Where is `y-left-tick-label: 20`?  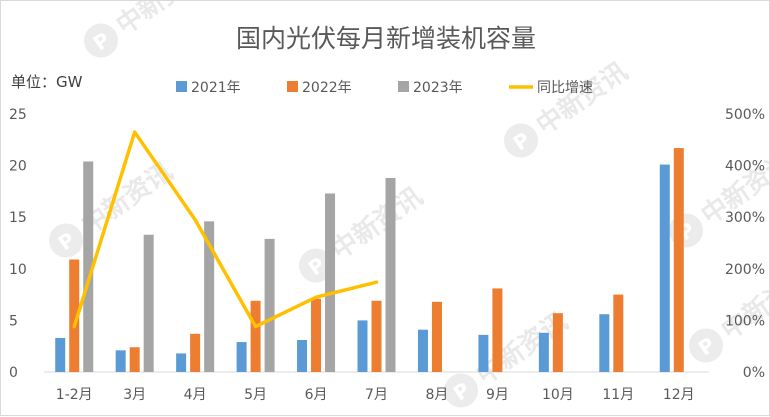 y-left-tick-label: 20 is located at coordinates (18, 167).